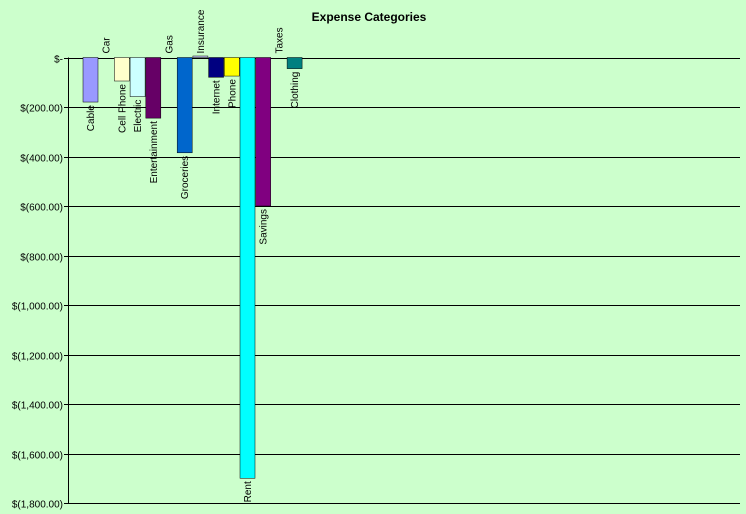 The width and height of the screenshot is (746, 514). Describe the element at coordinates (369, 17) in the screenshot. I see `chart-title: Expense Categories` at that location.